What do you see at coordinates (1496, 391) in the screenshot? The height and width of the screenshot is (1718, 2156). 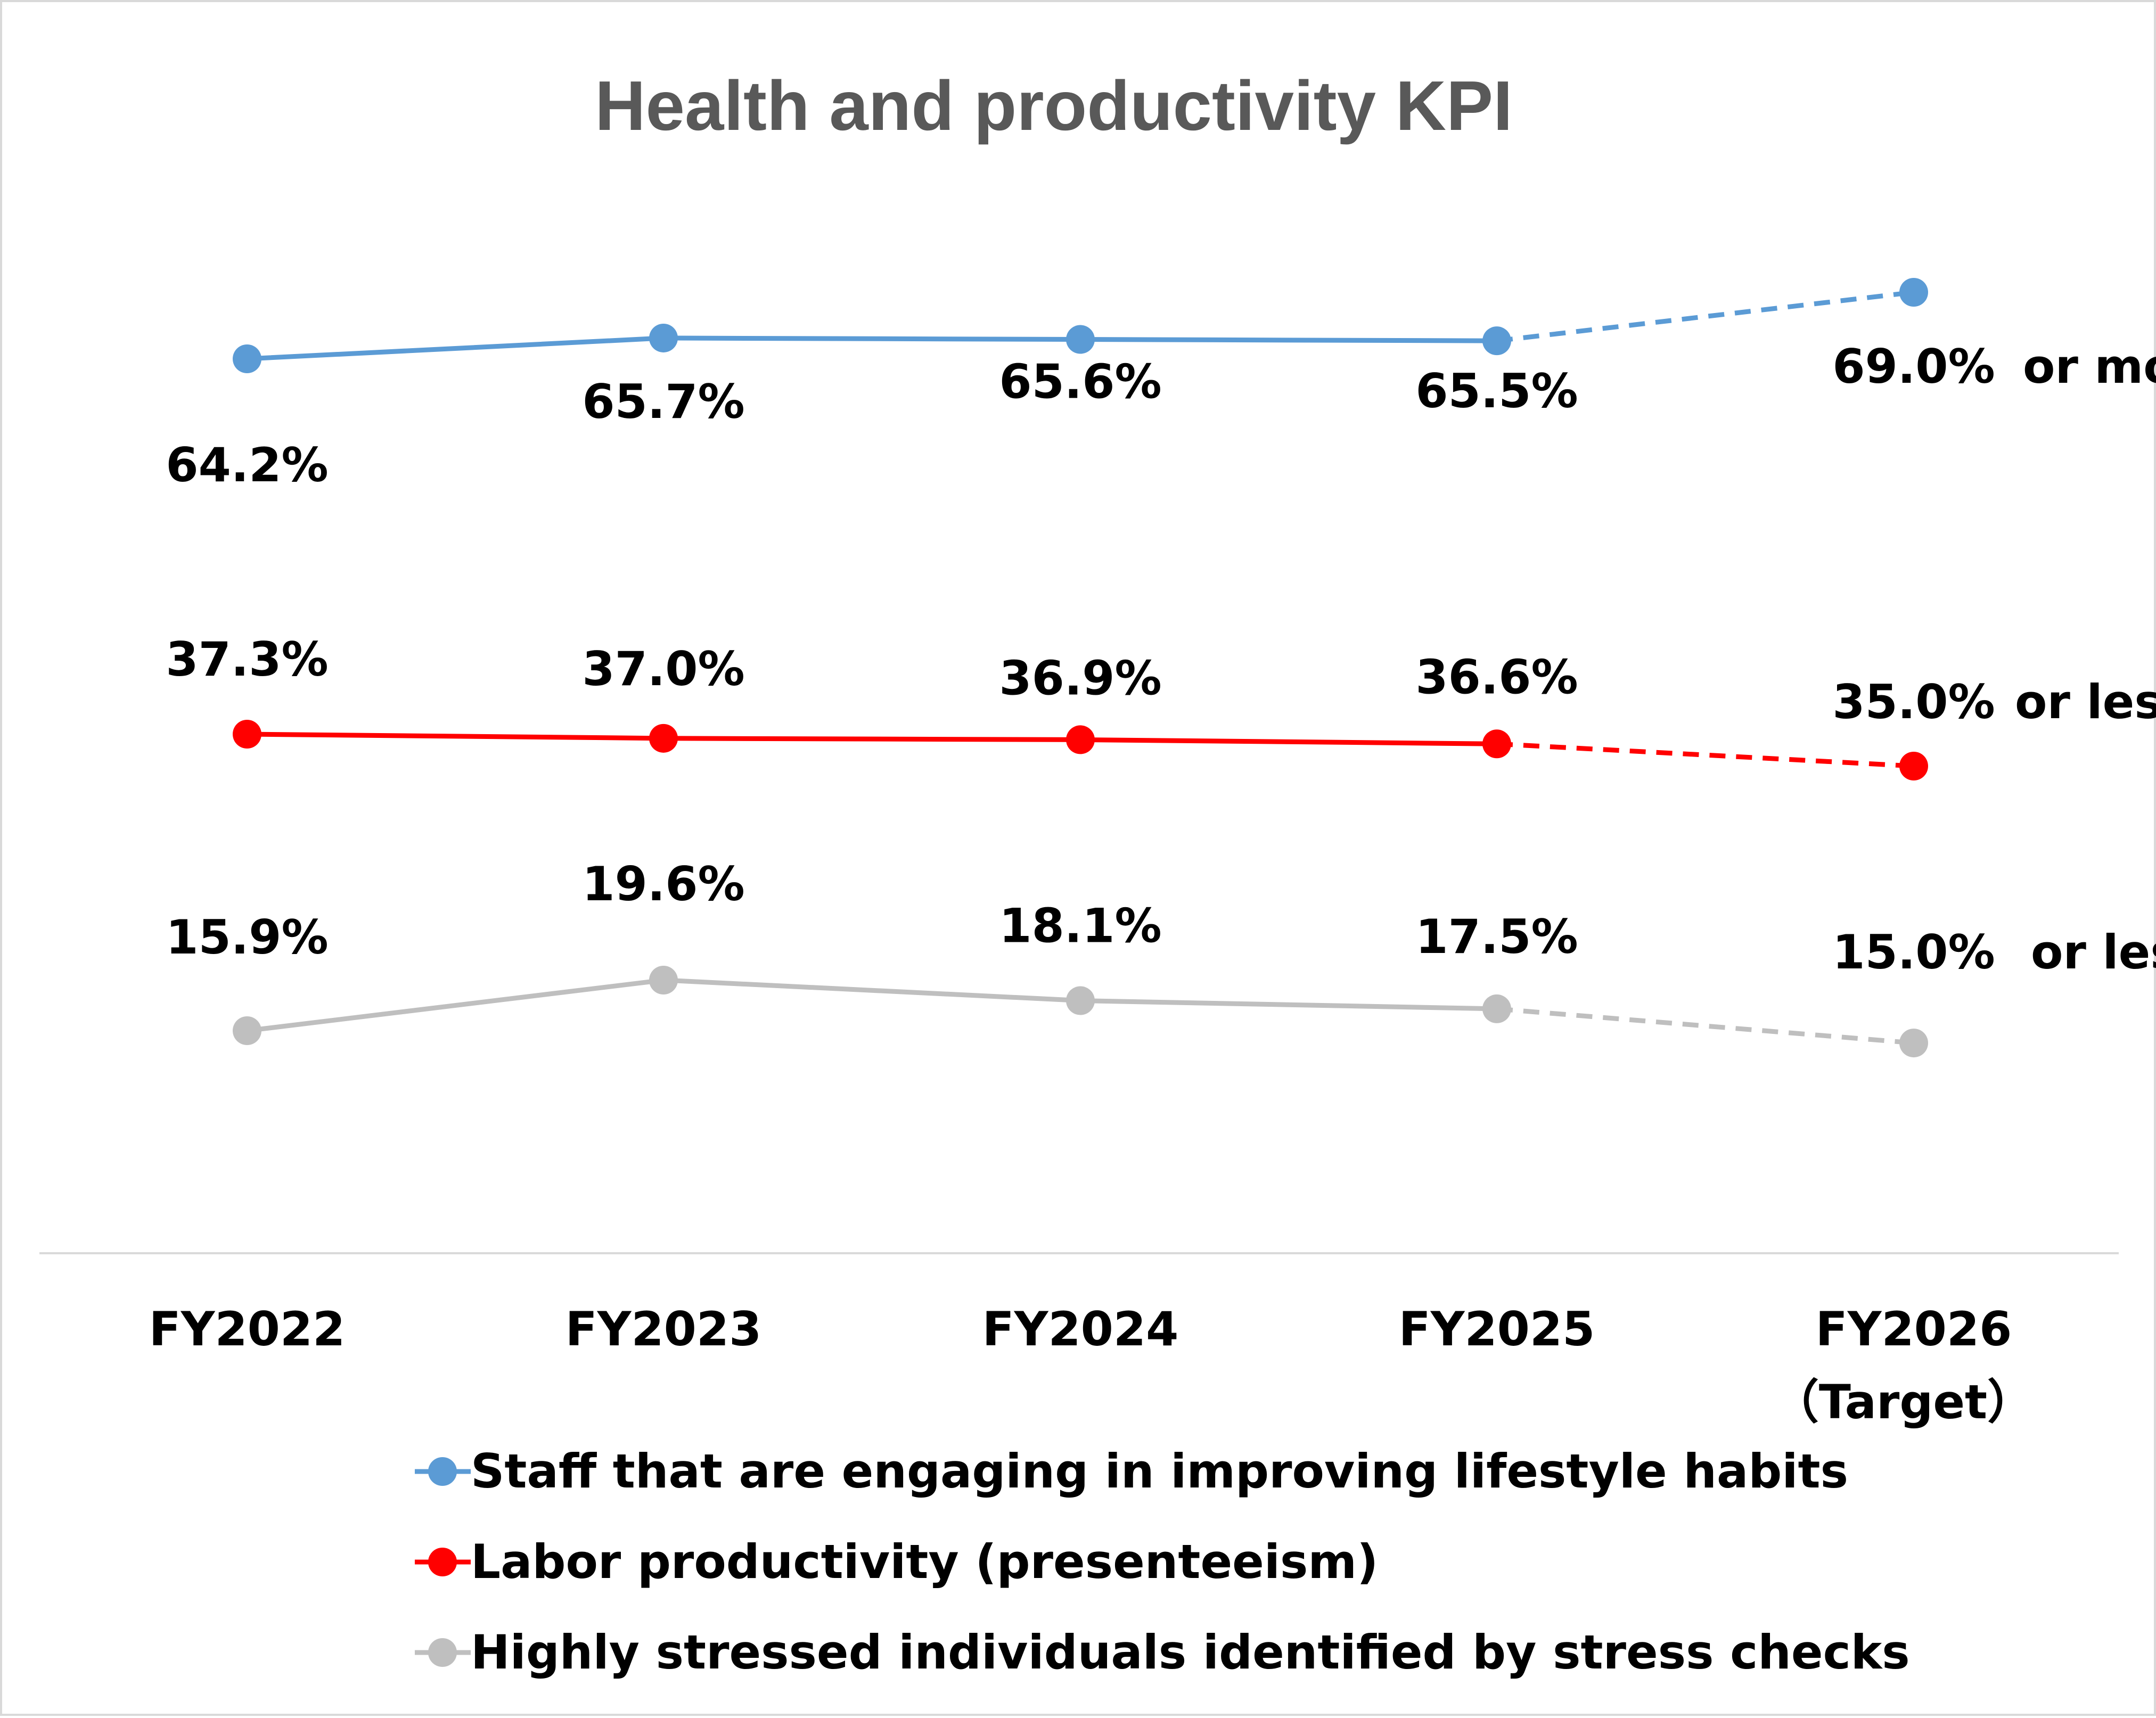 I see `data-label: 65.5%` at bounding box center [1496, 391].